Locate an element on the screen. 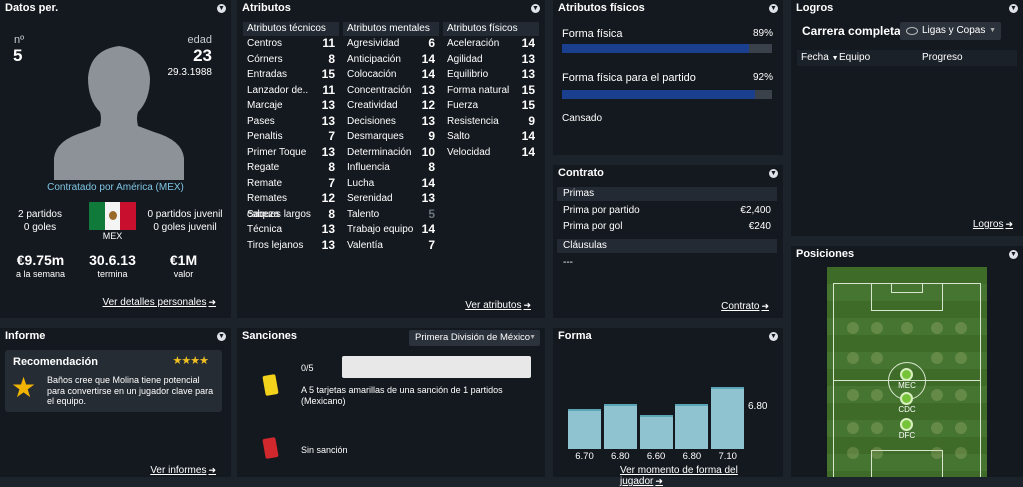  attribute-row: Valentía 7 is located at coordinates (391, 246).